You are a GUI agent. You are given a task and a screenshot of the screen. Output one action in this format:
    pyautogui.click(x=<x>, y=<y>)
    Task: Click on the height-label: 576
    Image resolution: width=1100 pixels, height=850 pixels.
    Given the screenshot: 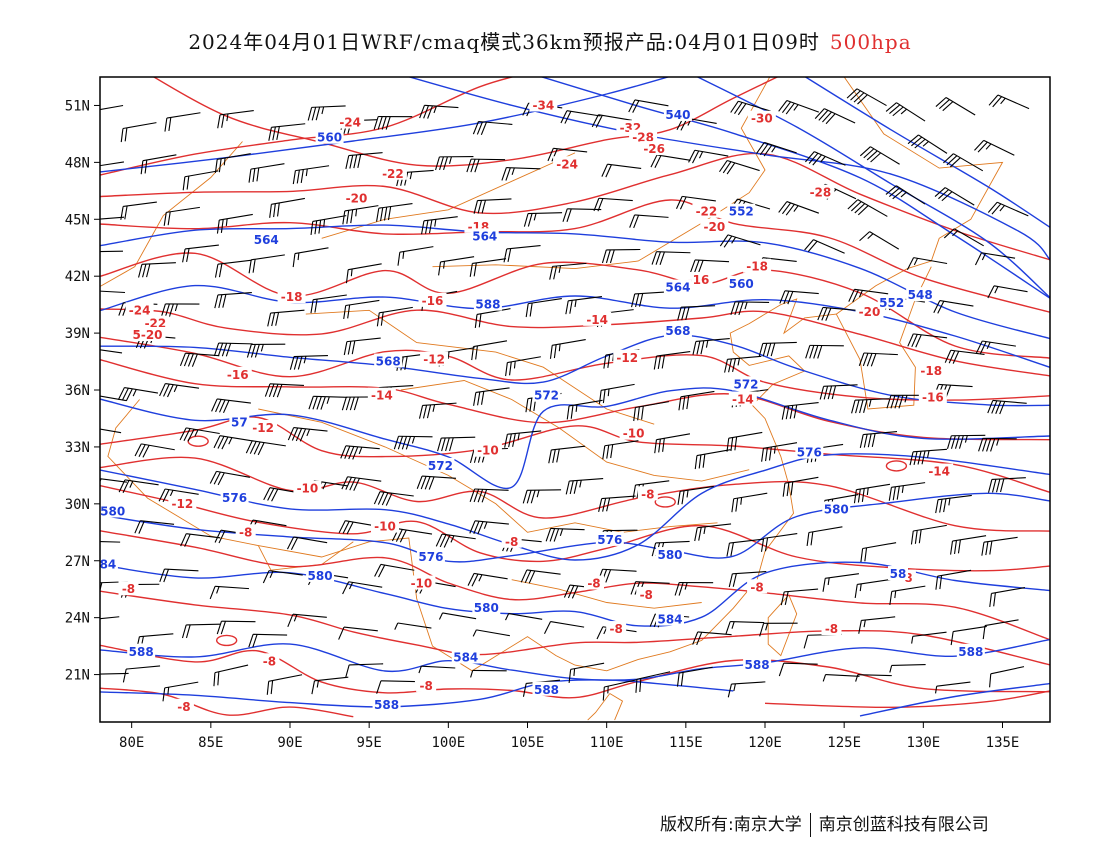 What is the action you would take?
    pyautogui.click(x=430, y=557)
    